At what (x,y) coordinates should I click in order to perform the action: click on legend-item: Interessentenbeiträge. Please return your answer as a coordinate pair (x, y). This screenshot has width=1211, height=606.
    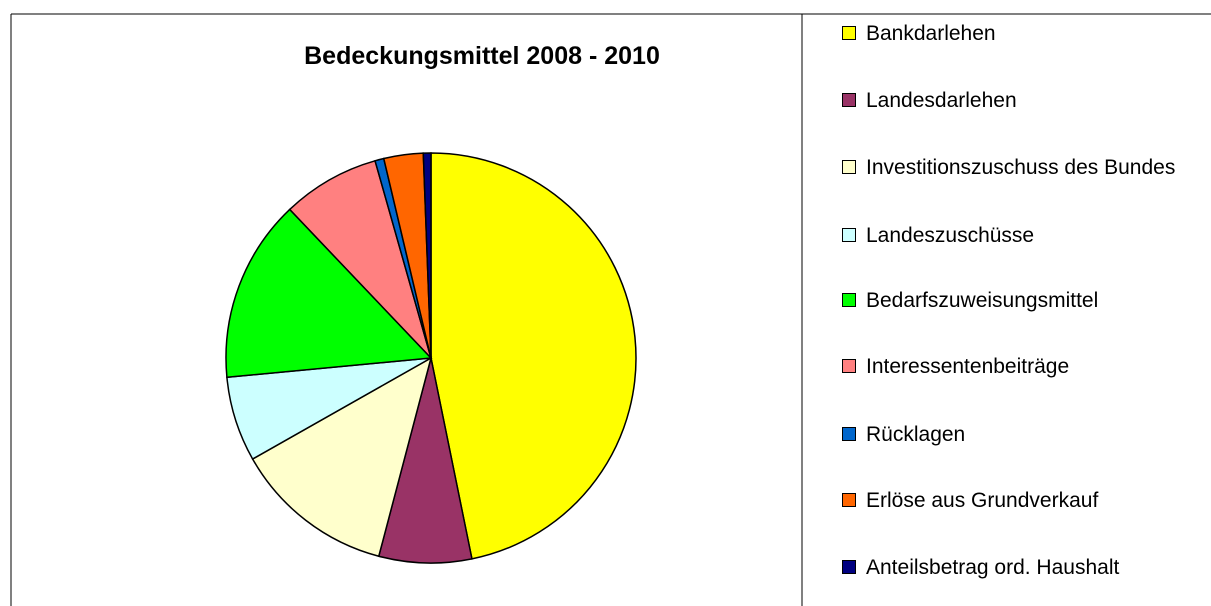
    Looking at the image, I should click on (1014, 366).